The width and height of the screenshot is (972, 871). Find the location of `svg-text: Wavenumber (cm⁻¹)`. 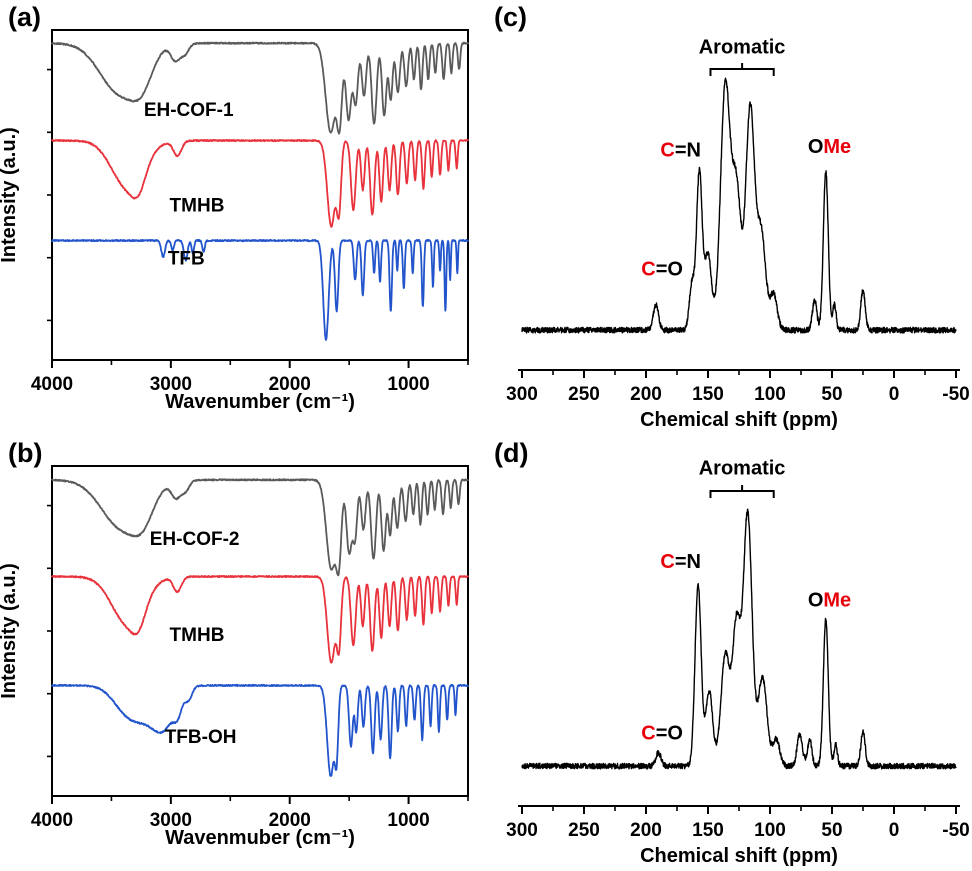

svg-text: Wavenumber (cm⁻¹) is located at coordinates (260, 402).